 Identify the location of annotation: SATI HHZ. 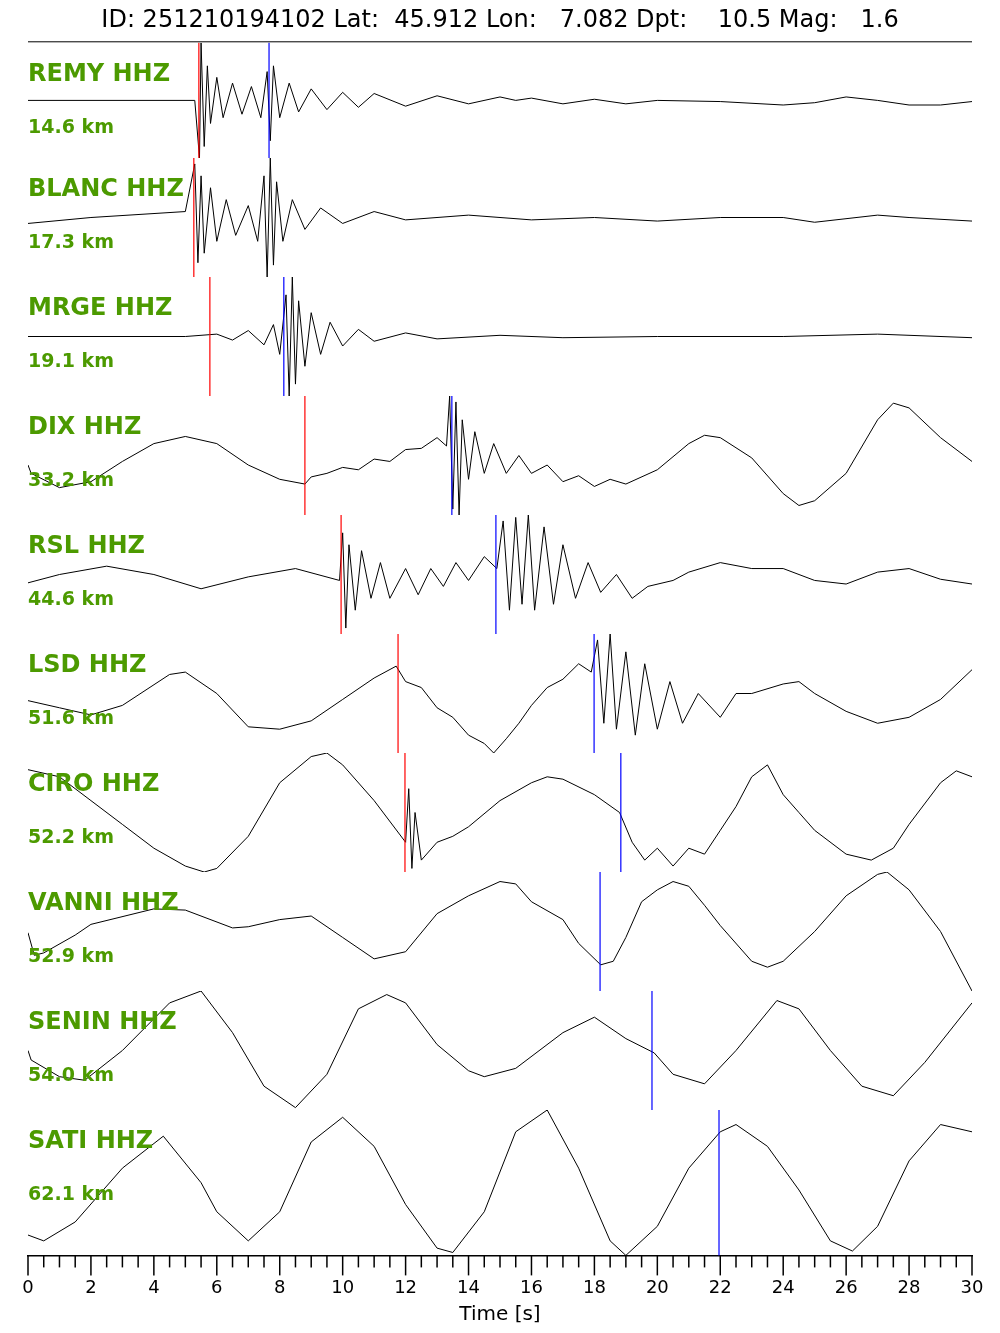
(91, 1140).